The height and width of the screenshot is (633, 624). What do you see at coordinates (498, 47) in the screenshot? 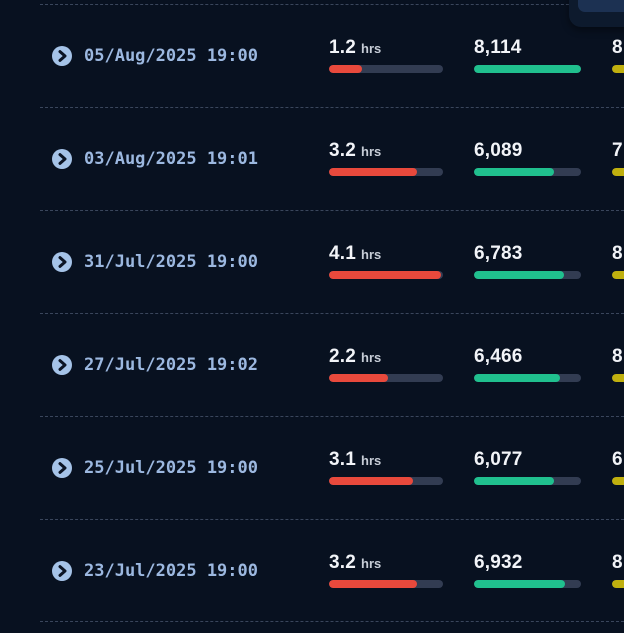
I see `count-value: 8,114` at bounding box center [498, 47].